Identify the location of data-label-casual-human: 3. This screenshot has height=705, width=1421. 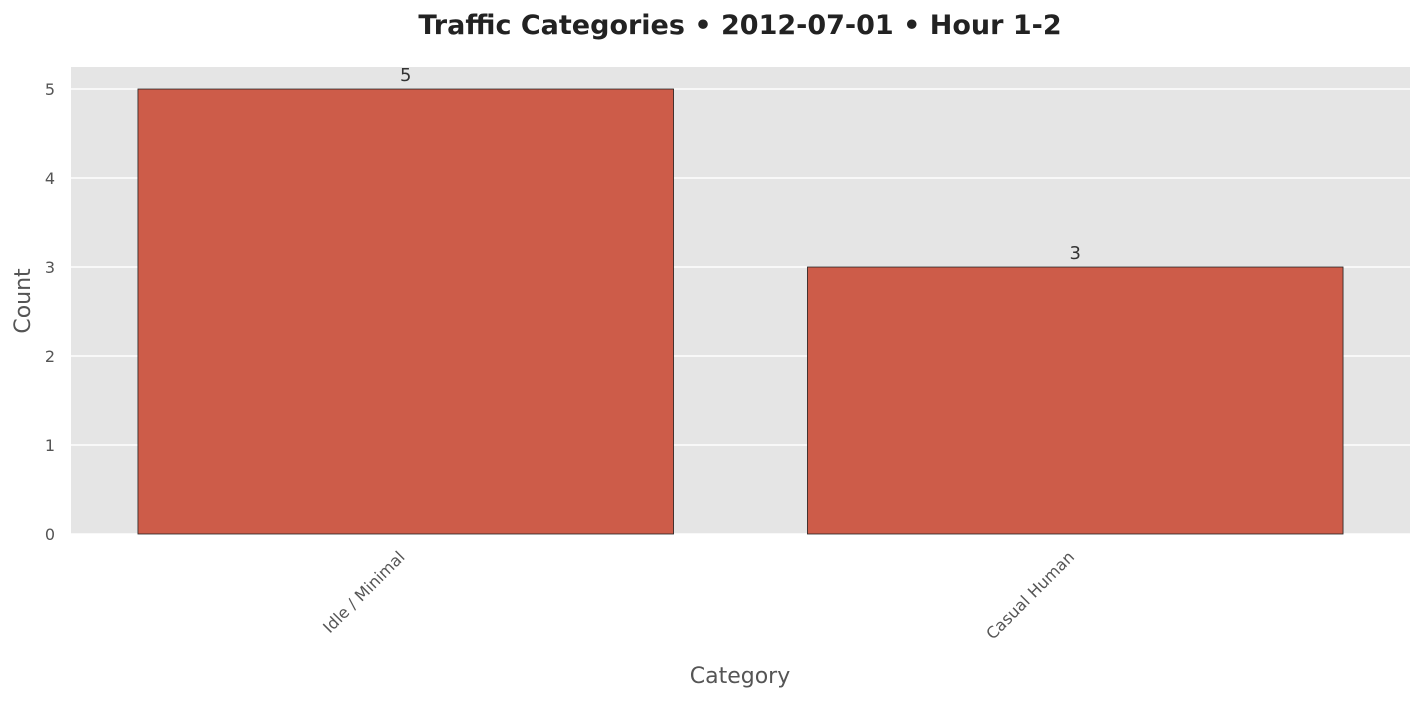
(1075, 253).